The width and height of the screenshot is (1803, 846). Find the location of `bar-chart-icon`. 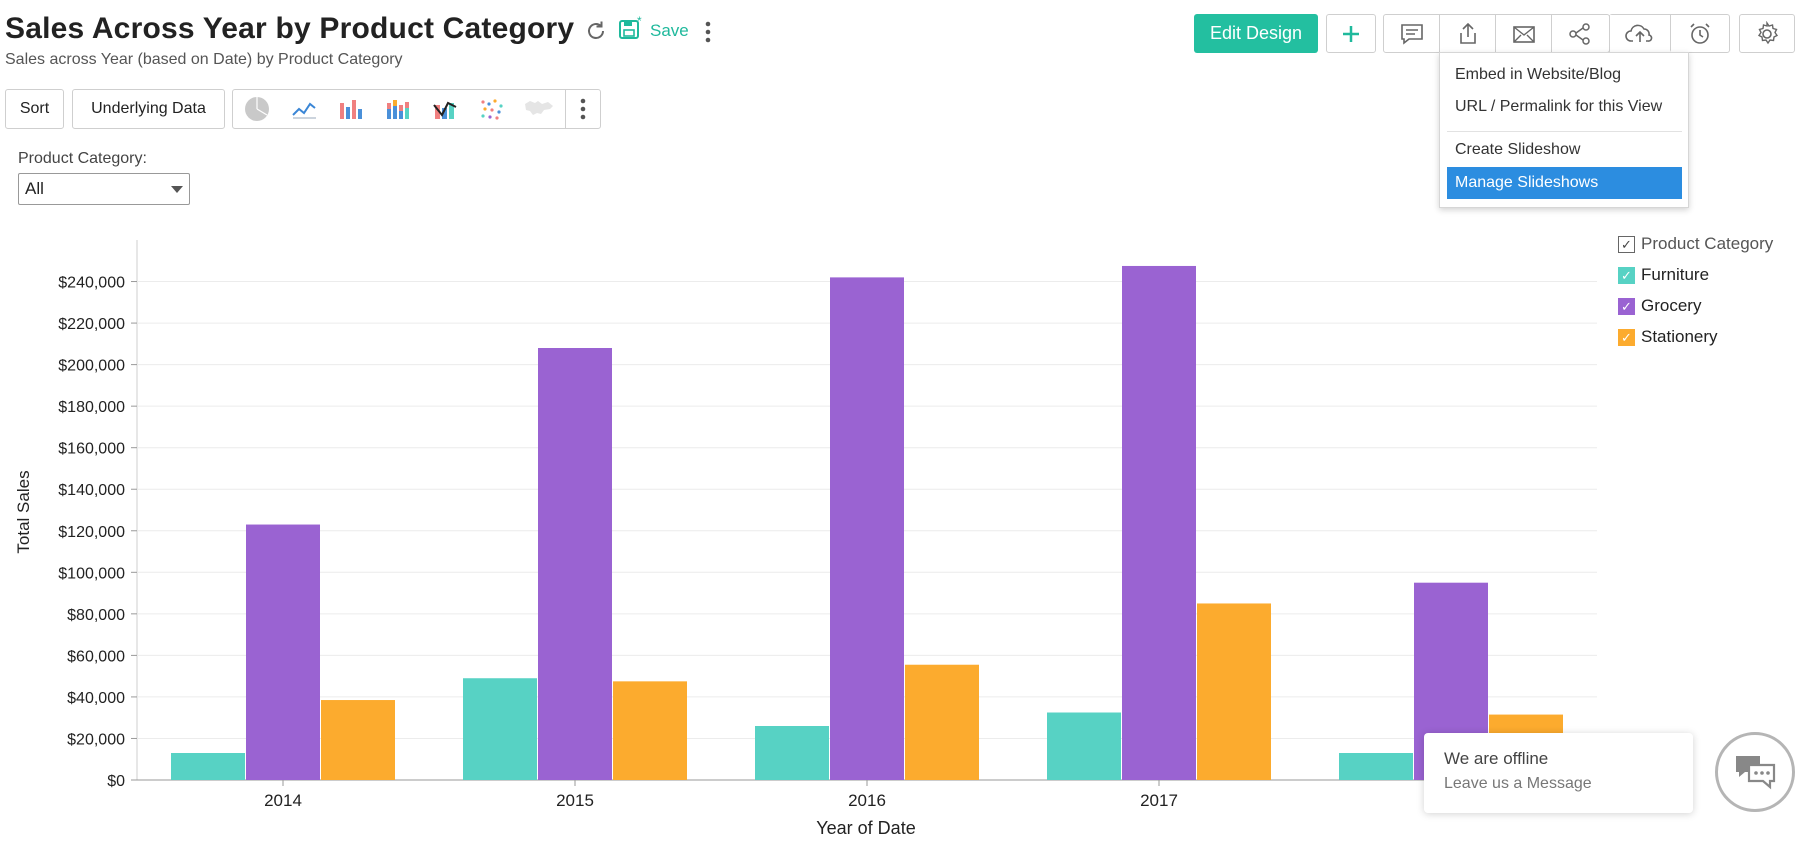

bar-chart-icon is located at coordinates (350, 109).